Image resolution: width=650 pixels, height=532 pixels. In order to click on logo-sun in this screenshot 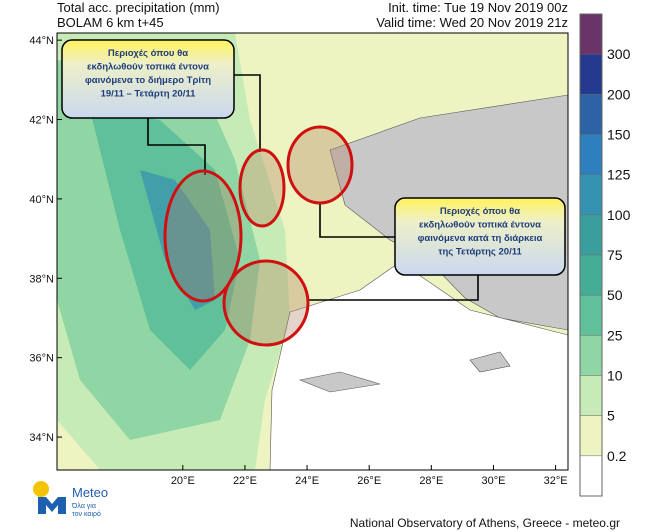, I will do `click(41, 489)`.